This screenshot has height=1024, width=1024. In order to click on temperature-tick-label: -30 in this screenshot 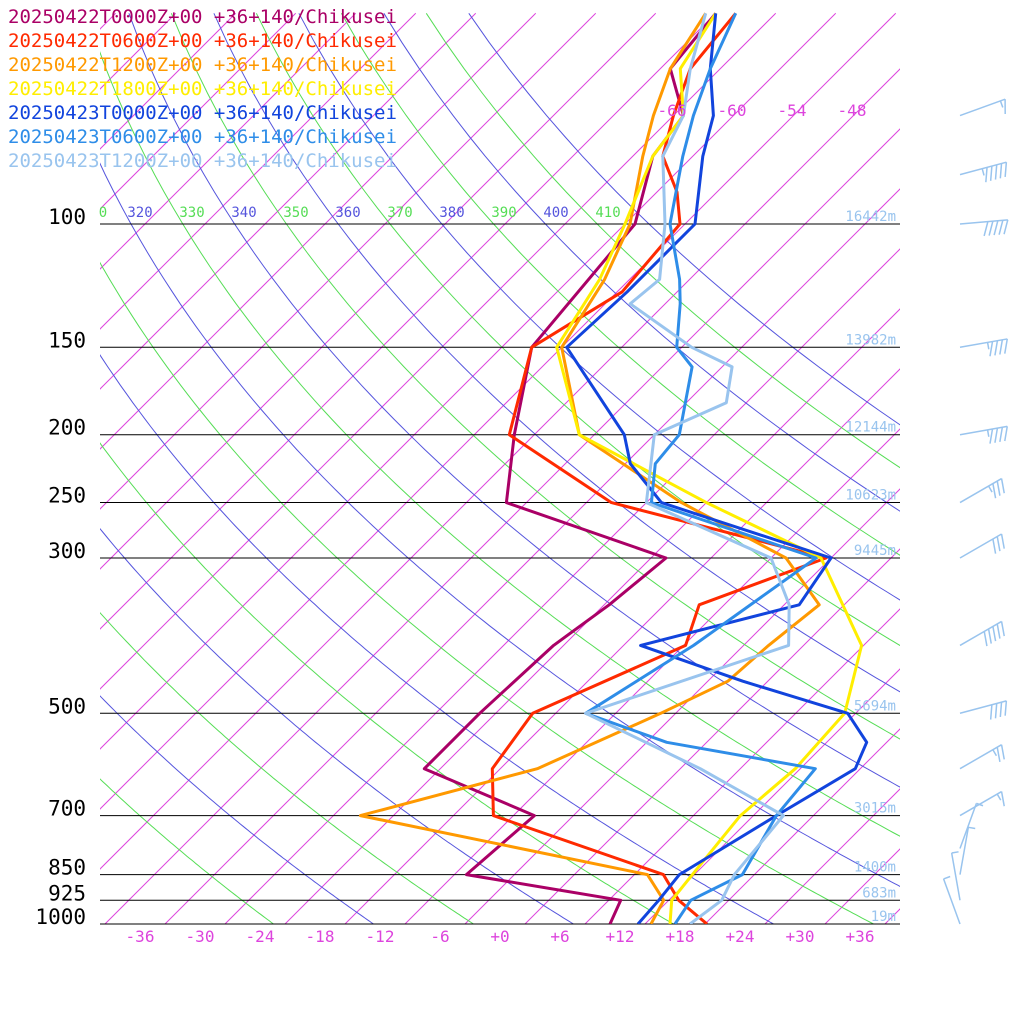, I will do `click(200, 936)`.